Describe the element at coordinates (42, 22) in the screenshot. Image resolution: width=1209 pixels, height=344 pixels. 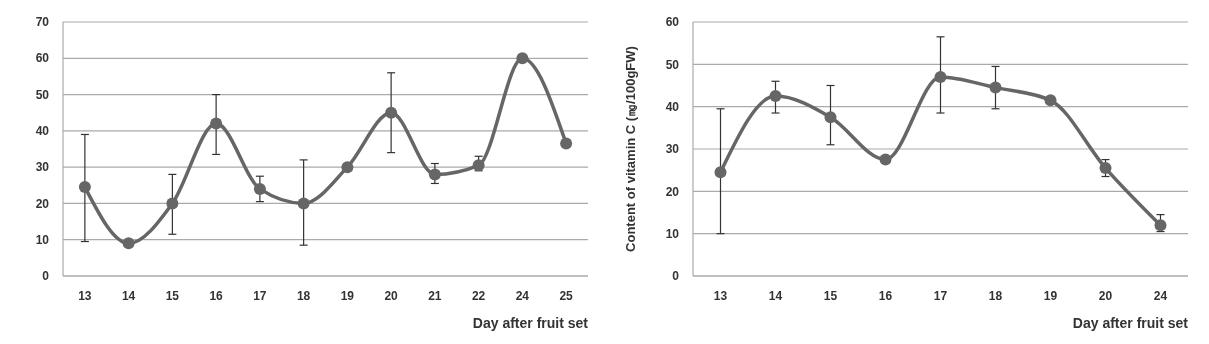
I see `y-tick-label: 70` at that location.